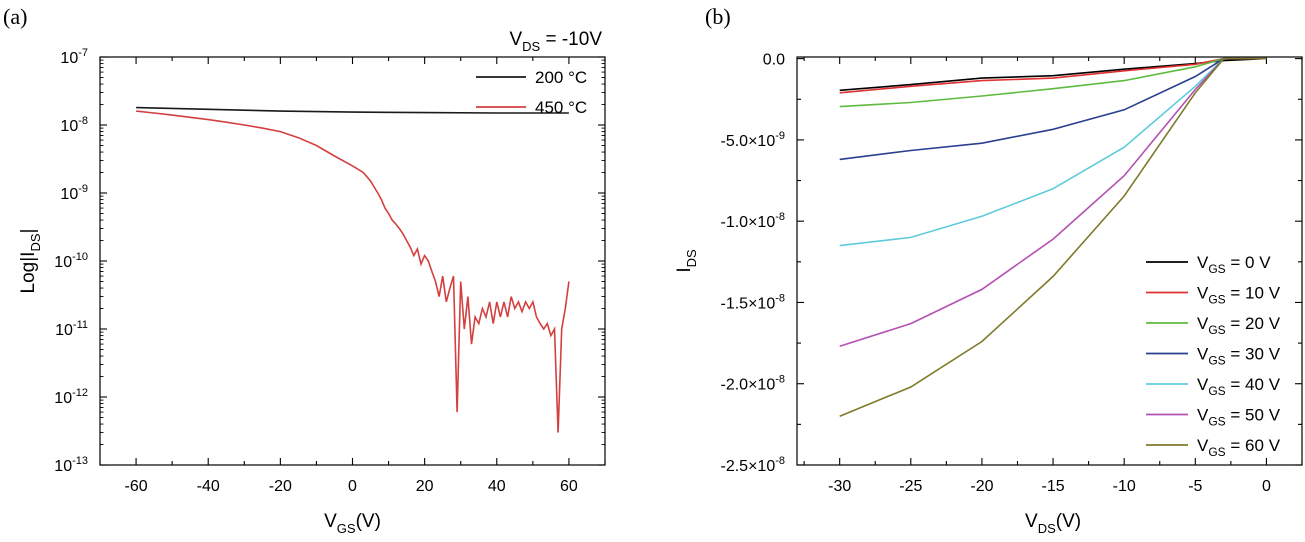 Image resolution: width=1305 pixels, height=542 pixels. What do you see at coordinates (352, 110) in the screenshot?
I see `series-line-200c` at bounding box center [352, 110].